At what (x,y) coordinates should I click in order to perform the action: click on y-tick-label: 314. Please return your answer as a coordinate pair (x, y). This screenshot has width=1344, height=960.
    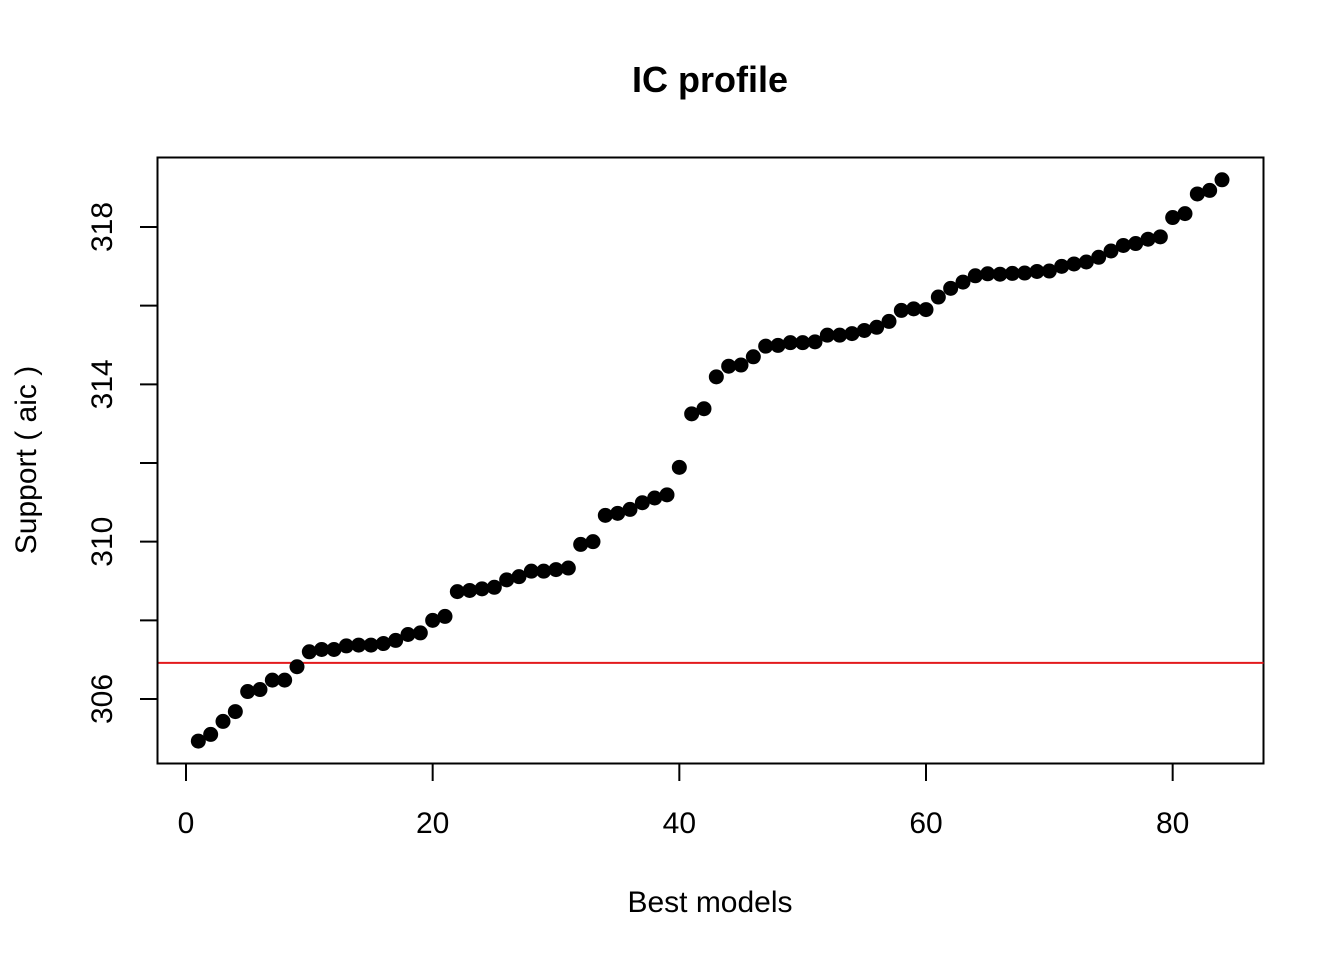
    Looking at the image, I should click on (102, 384).